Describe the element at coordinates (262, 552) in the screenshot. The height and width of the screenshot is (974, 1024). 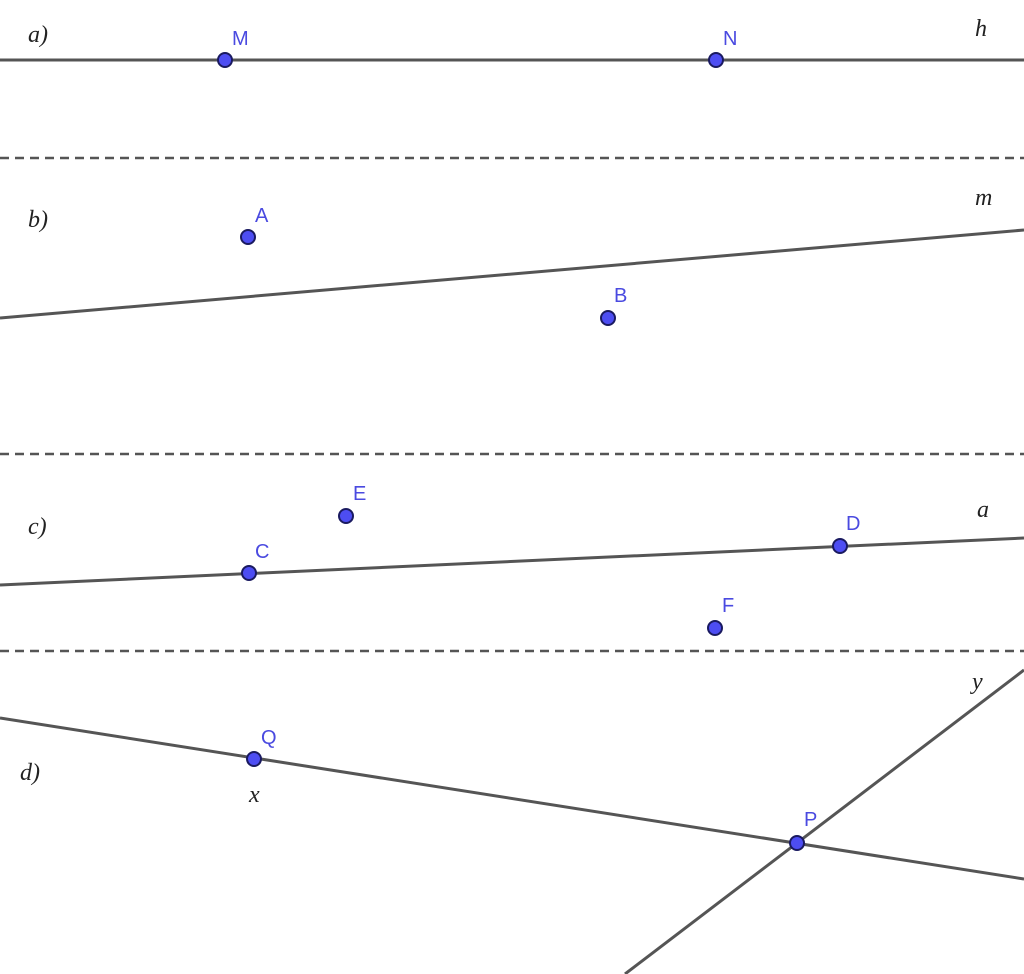
I see `point-name: C` at that location.